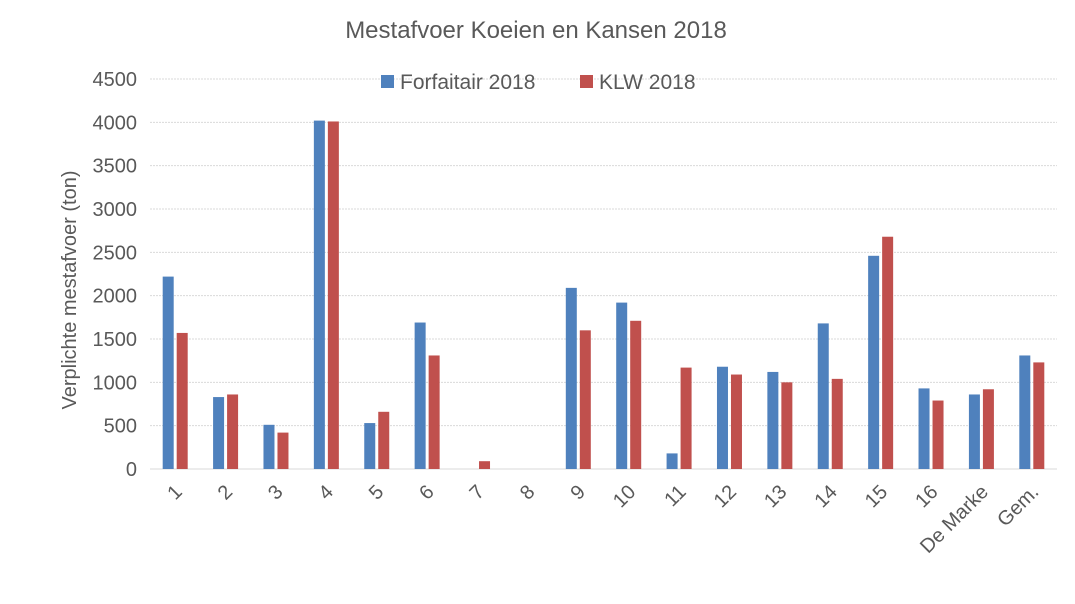 The image size is (1075, 604). Describe the element at coordinates (115, 297) in the screenshot. I see `y-tick-label: 2000` at that location.